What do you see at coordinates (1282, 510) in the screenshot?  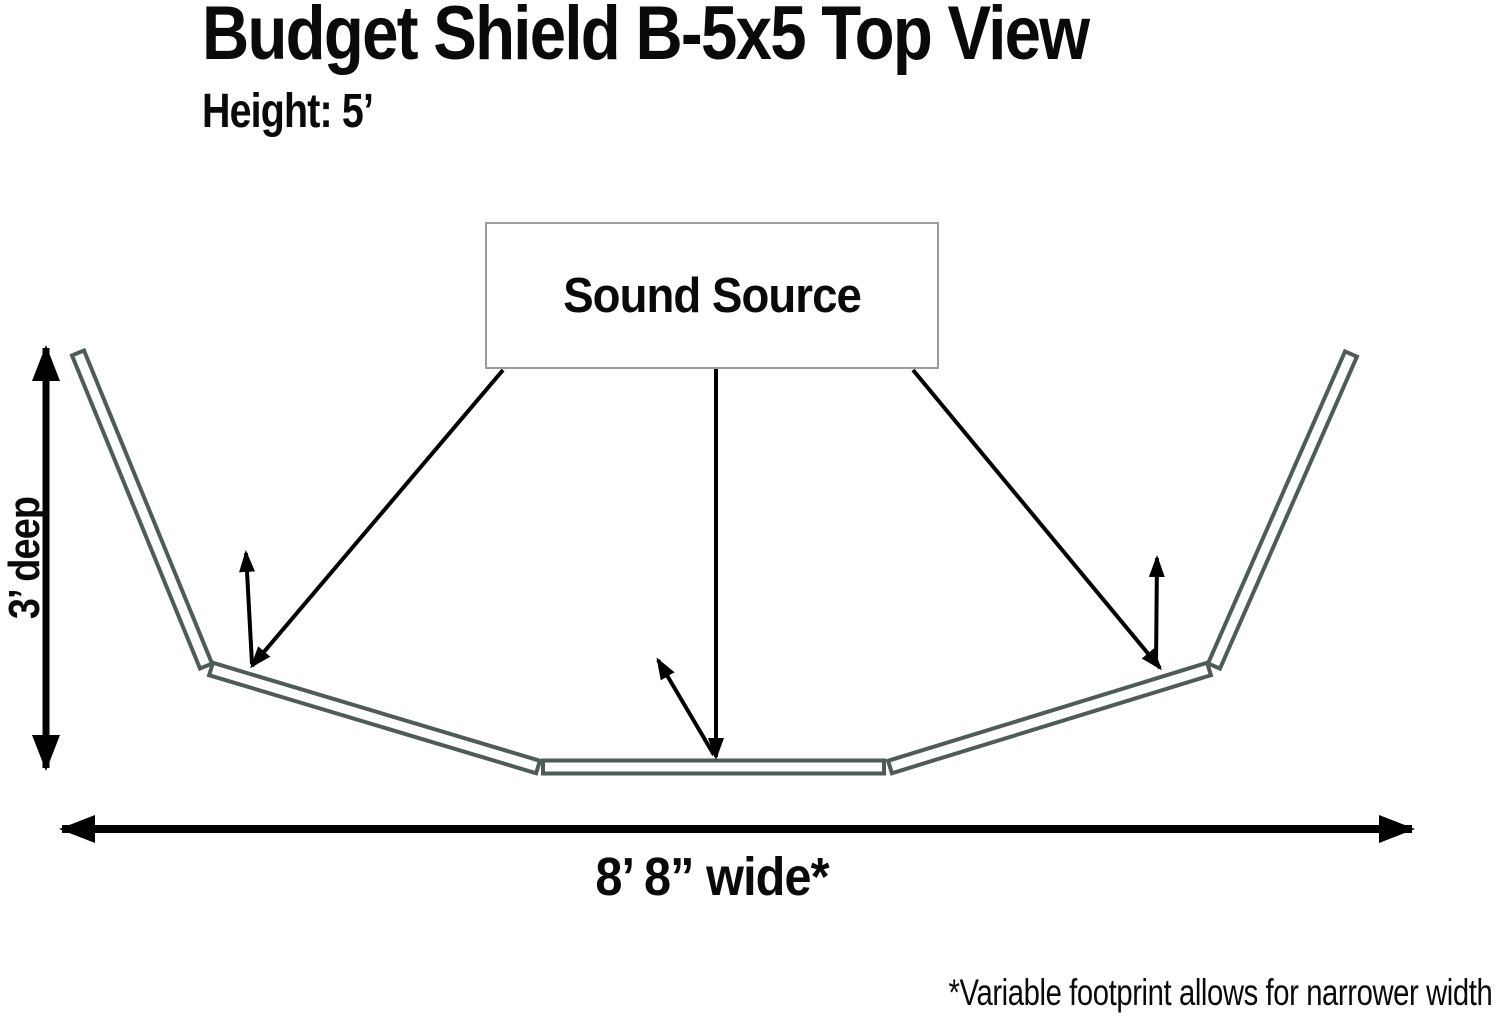 I see `right-outer-panel` at bounding box center [1282, 510].